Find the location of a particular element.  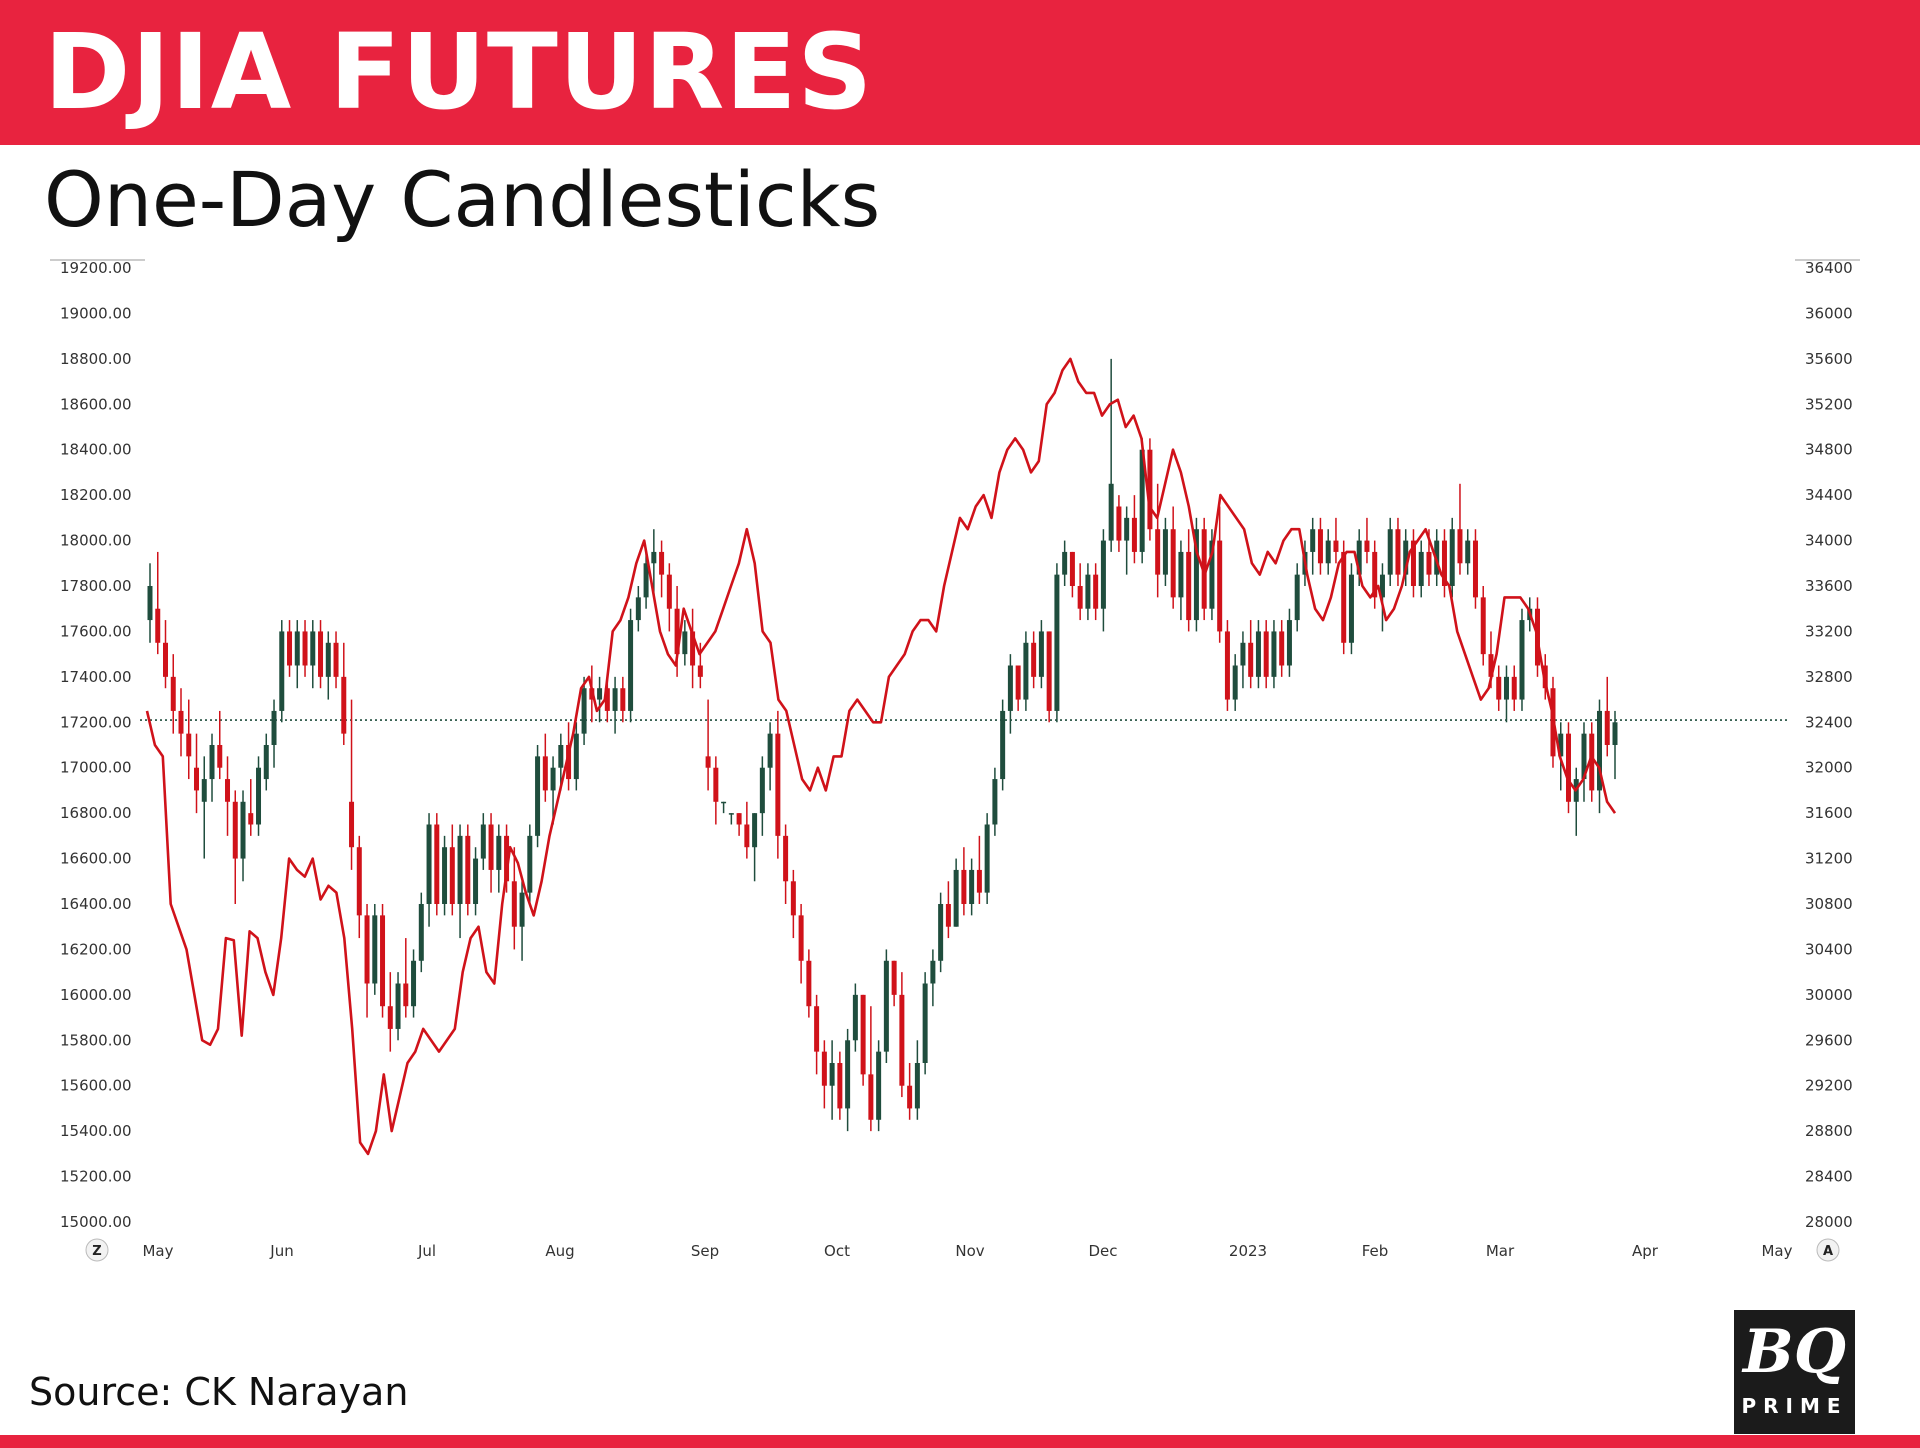

page-title: DJIA FUTURES is located at coordinates (459, 72).